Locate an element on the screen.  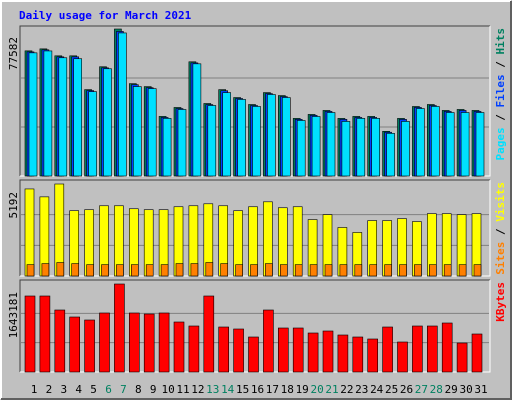
x-tick-label: 18 is located at coordinates (287, 389).